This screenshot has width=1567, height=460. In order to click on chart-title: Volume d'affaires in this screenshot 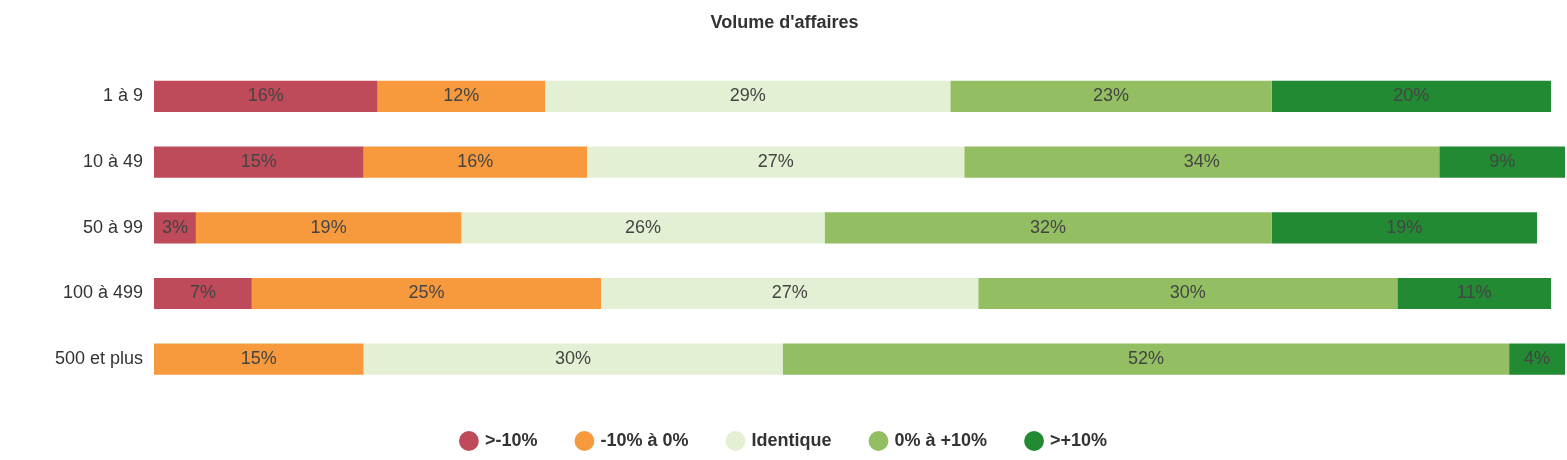, I will do `click(784, 21)`.